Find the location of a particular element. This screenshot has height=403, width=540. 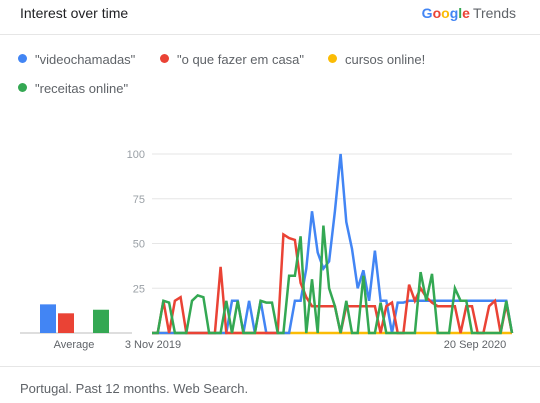

average-bars is located at coordinates (74, 318).